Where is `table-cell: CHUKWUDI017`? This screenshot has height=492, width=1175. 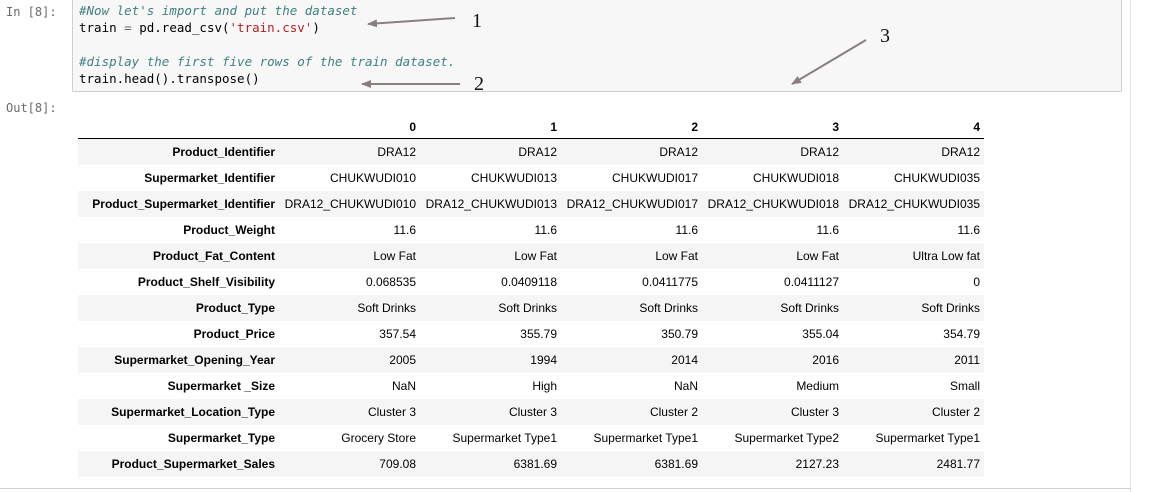 table-cell: CHUKWUDI017 is located at coordinates (654, 178).